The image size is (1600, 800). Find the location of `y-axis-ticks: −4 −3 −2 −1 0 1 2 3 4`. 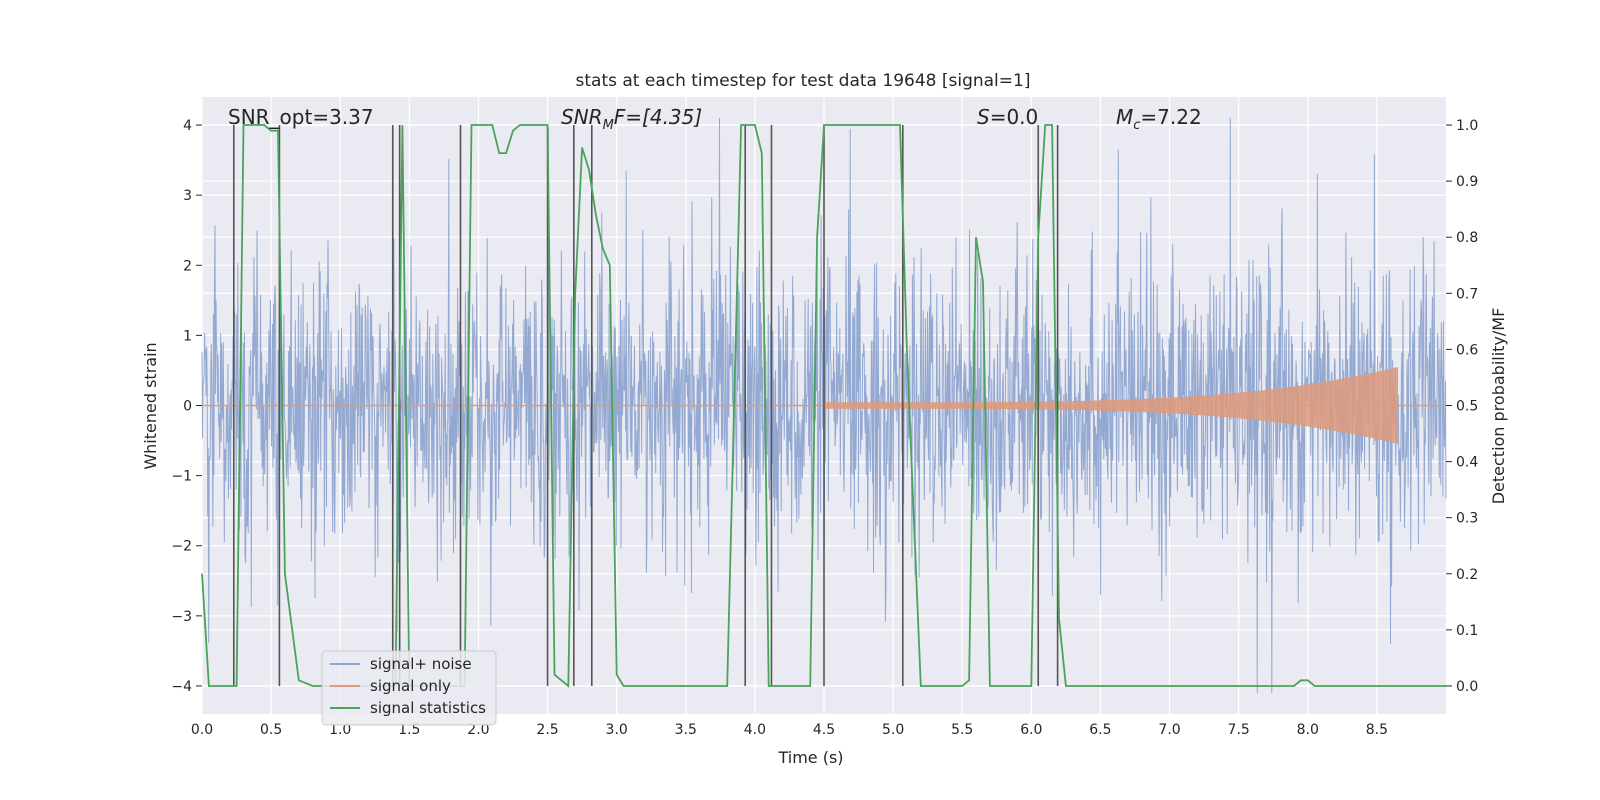

y-axis-ticks: −4 −3 −2 −1 0 1 2 3 4 is located at coordinates (186, 406).